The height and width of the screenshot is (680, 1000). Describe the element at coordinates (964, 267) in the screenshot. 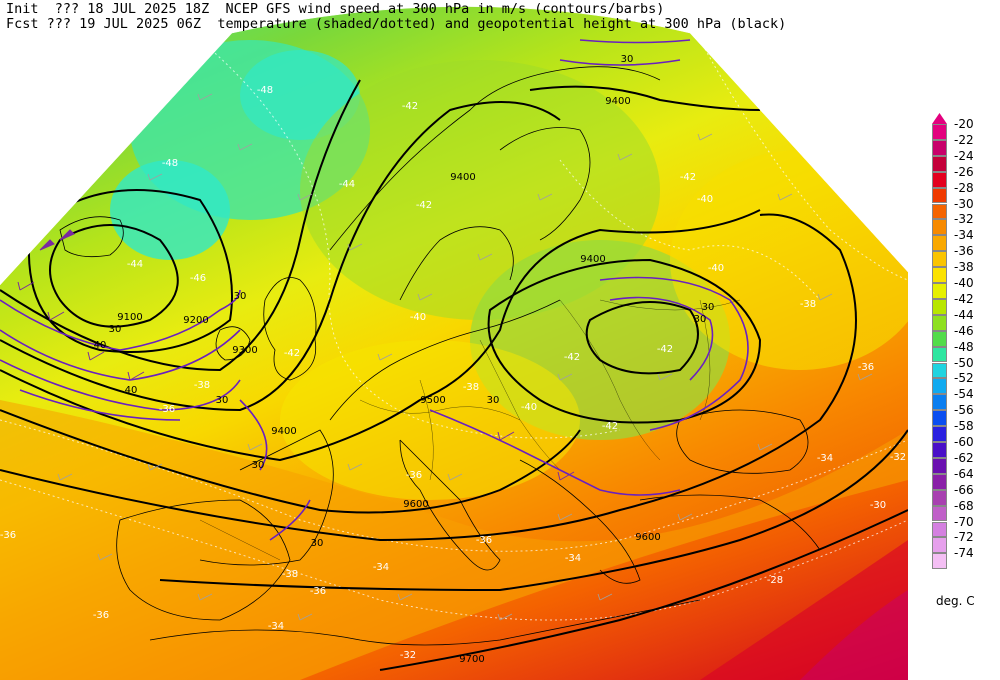

I see `colorbar-label: -38` at that location.